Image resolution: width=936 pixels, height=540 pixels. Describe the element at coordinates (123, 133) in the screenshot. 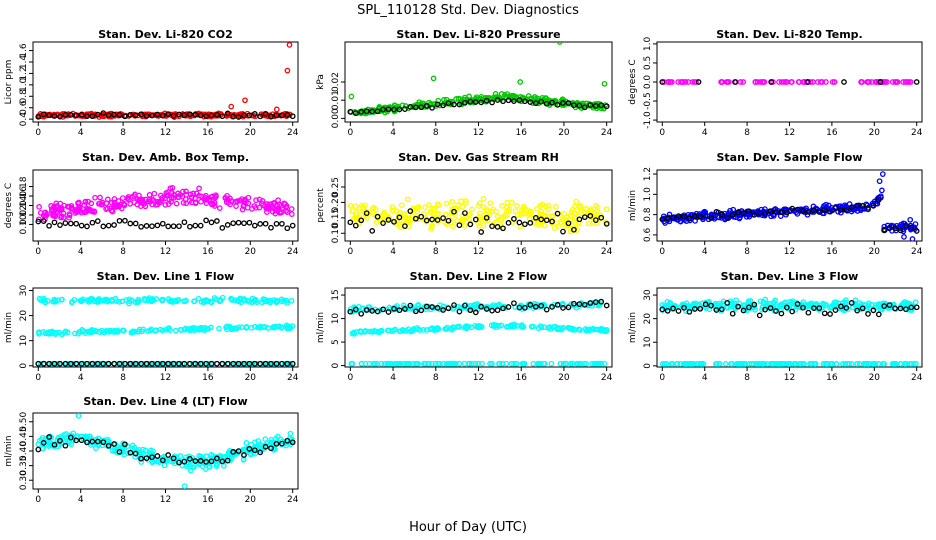

I see `x-tick-label: 8` at that location.